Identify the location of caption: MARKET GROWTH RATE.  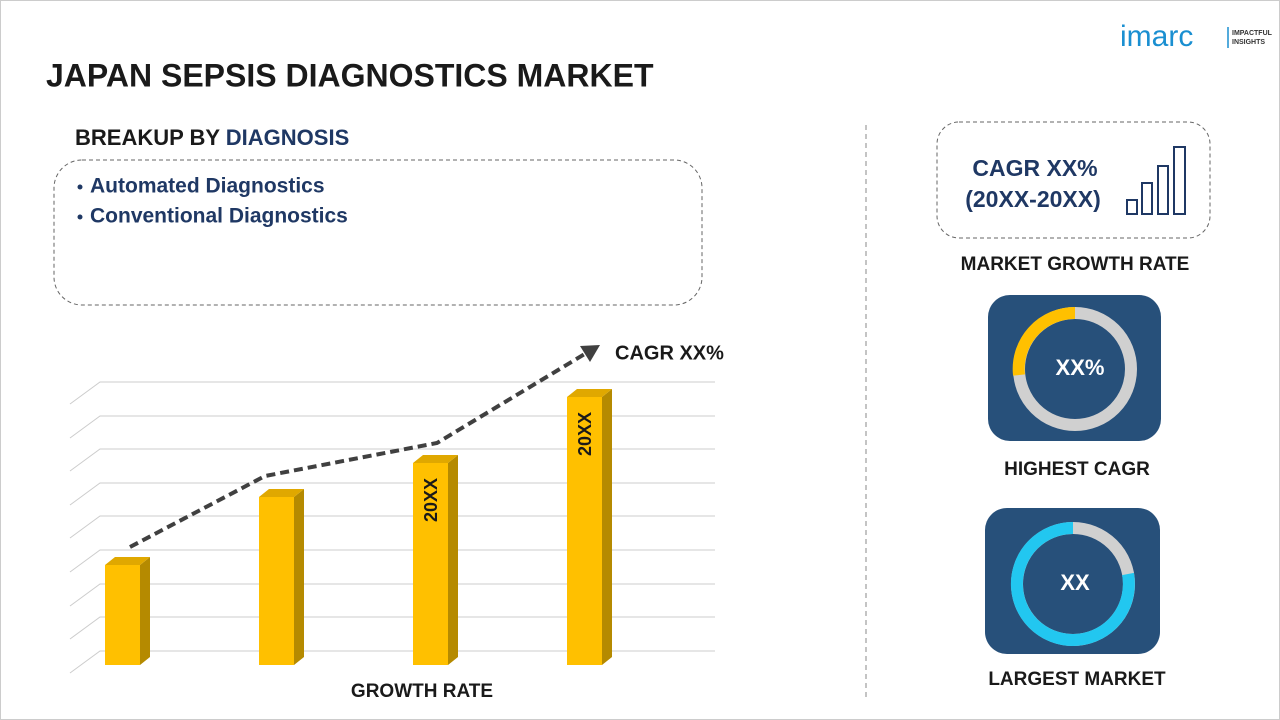
(1075, 264).